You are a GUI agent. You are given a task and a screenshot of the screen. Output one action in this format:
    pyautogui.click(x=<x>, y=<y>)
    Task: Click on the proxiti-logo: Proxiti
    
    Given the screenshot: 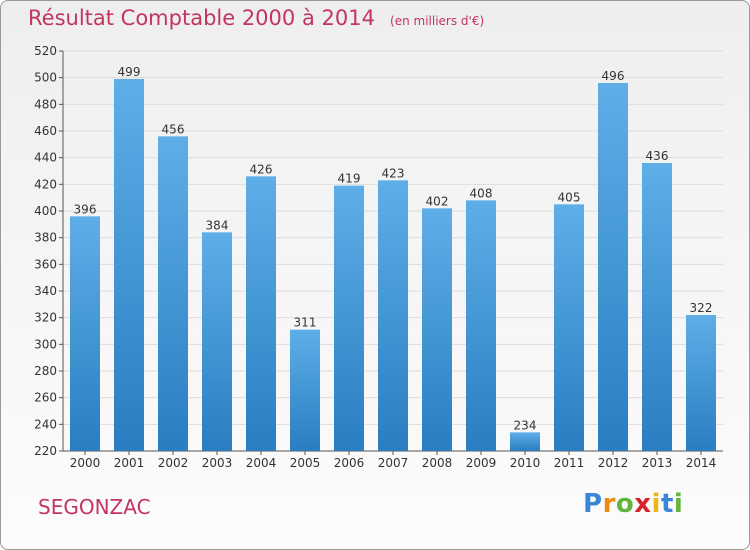 What is the action you would take?
    pyautogui.click(x=633, y=504)
    